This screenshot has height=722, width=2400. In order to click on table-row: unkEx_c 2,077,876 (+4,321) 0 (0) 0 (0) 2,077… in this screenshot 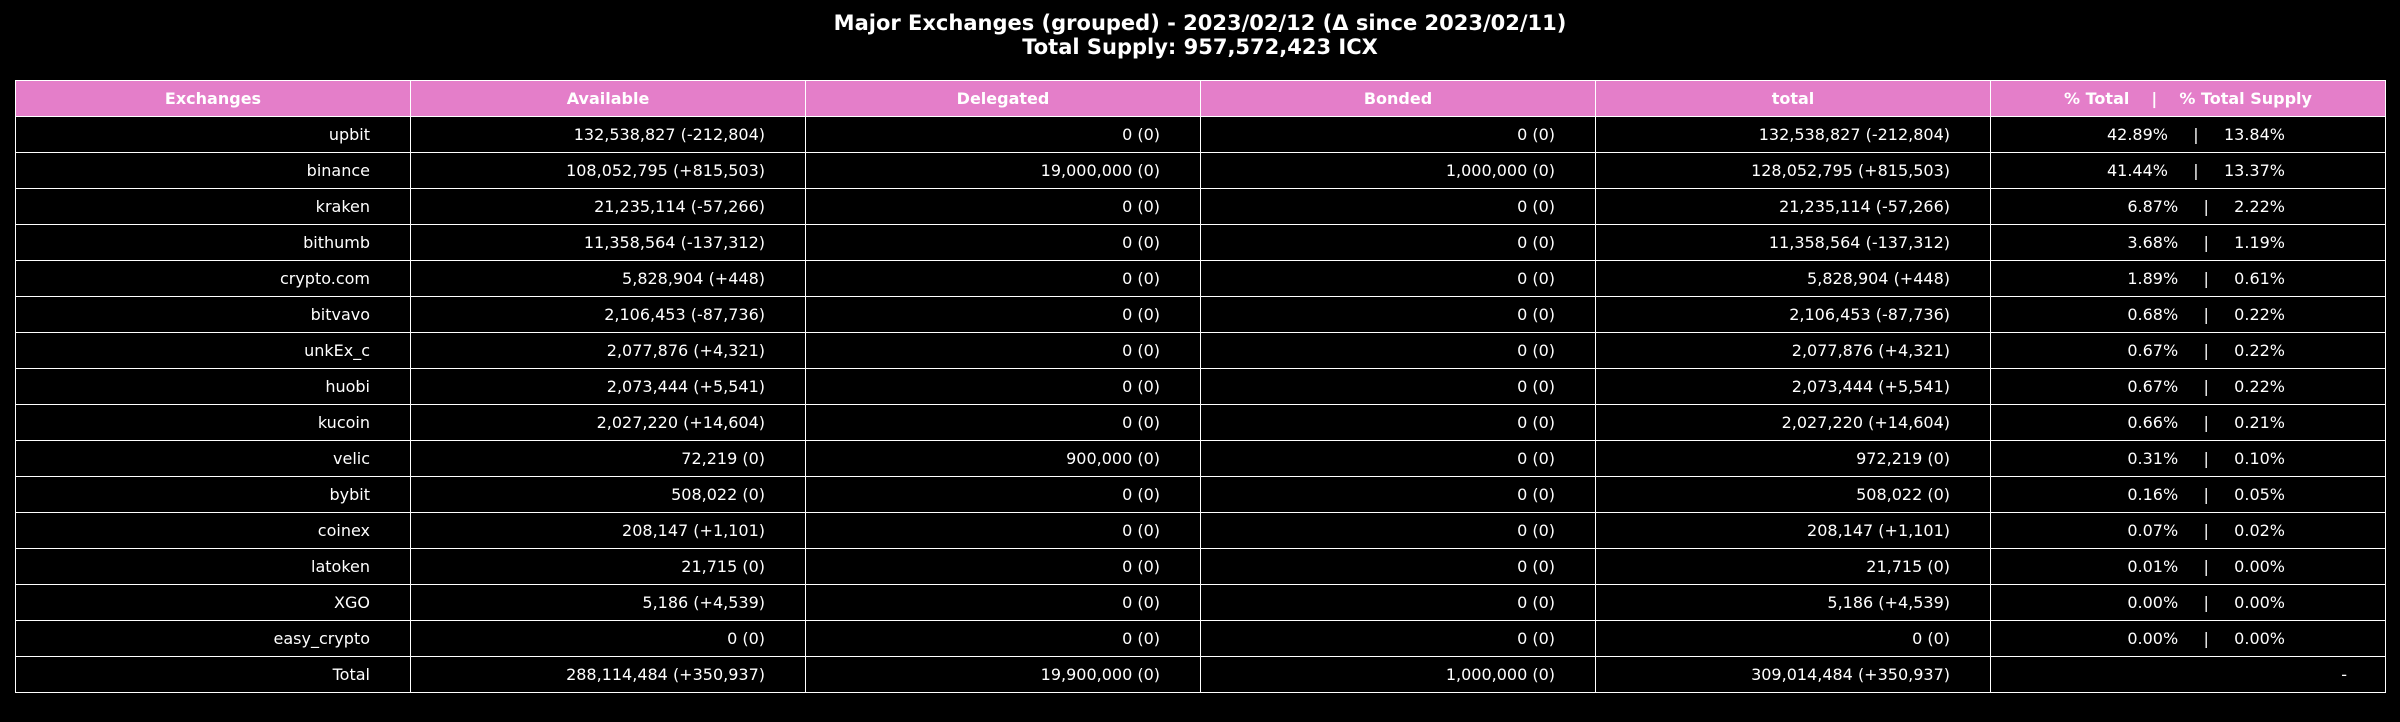, I will do `click(1200, 350)`.